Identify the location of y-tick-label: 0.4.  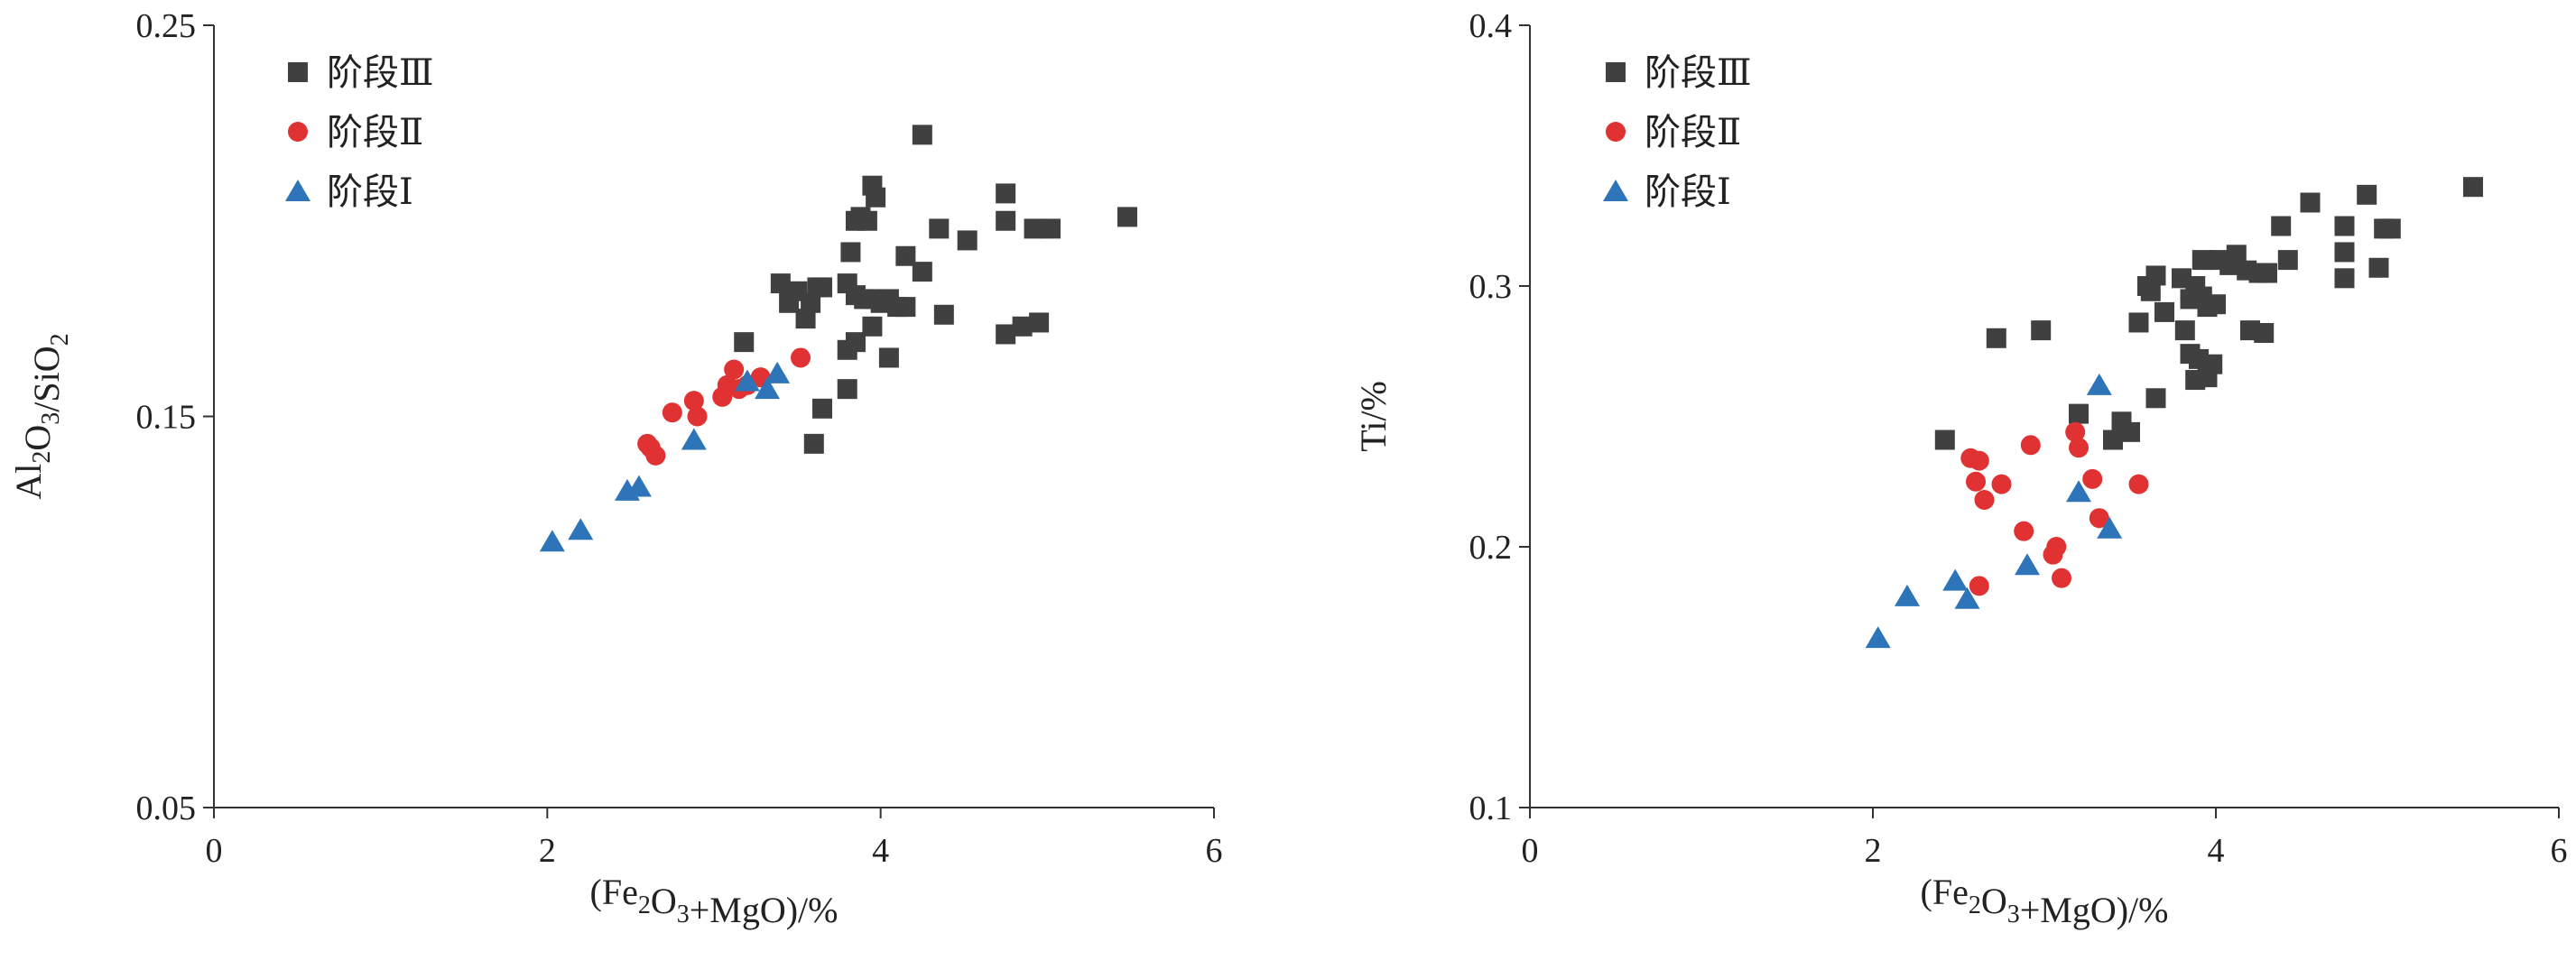
(1491, 26).